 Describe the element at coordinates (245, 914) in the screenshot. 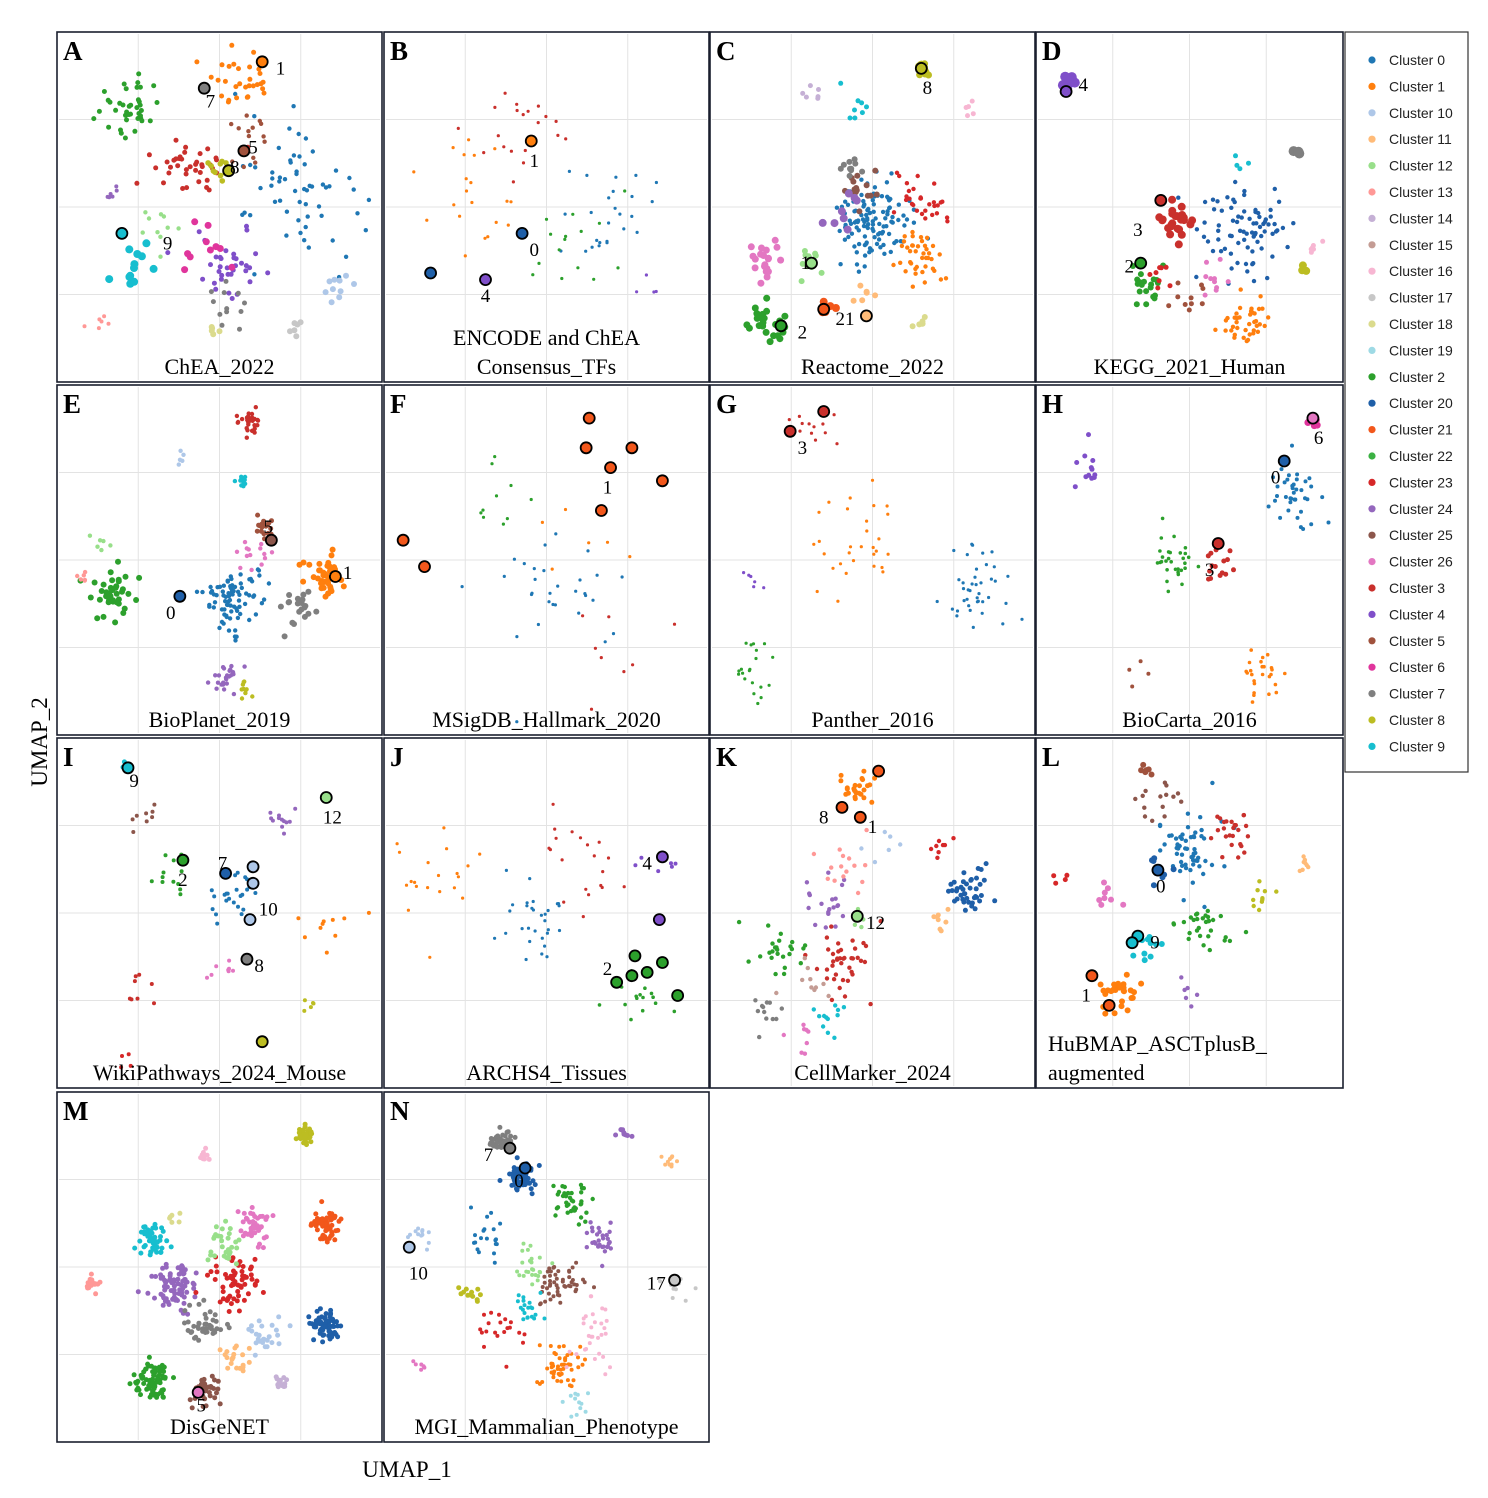

I see `scatter-points` at that location.